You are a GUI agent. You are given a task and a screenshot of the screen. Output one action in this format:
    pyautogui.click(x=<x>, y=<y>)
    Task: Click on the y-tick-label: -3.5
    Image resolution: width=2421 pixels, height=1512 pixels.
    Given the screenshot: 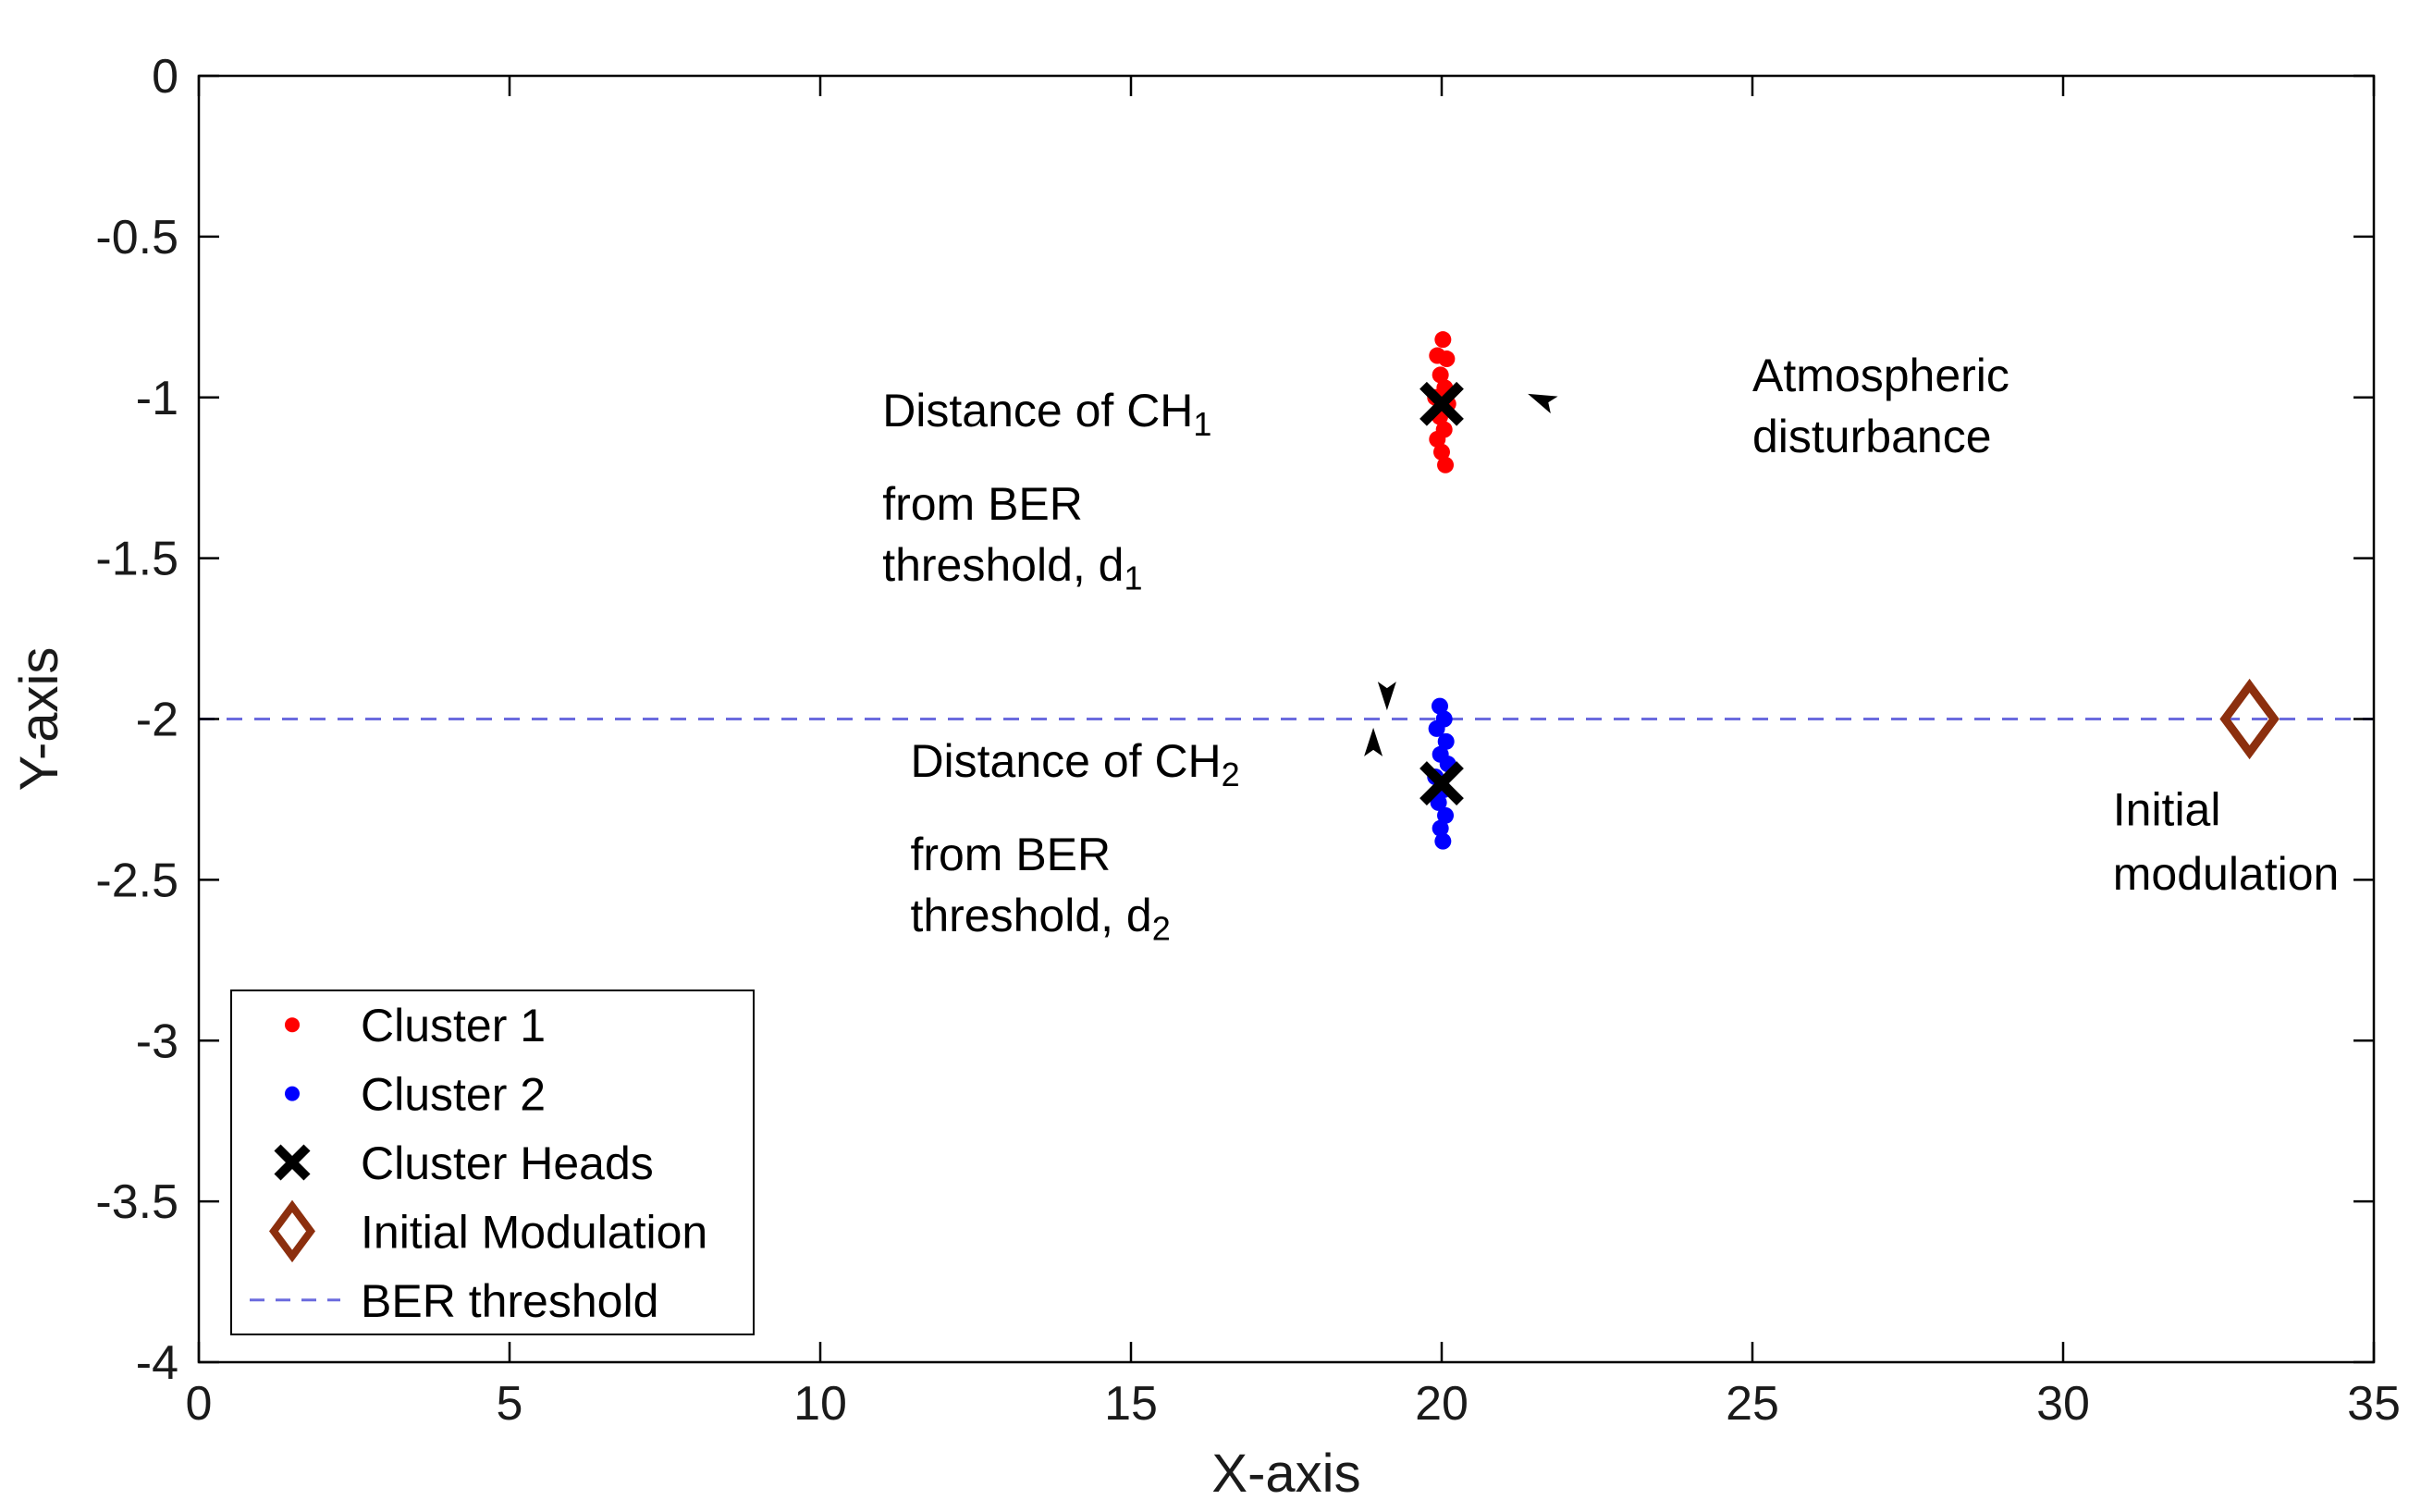 What is the action you would take?
    pyautogui.click(x=136, y=1202)
    